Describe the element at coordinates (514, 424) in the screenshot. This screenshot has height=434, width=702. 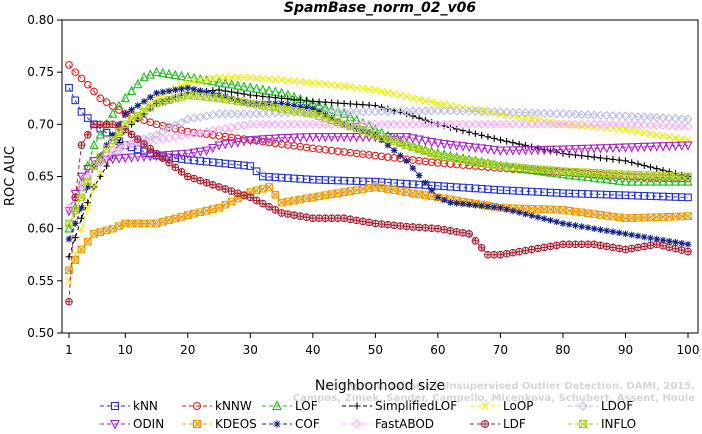
I see `legend-label: LDF` at that location.